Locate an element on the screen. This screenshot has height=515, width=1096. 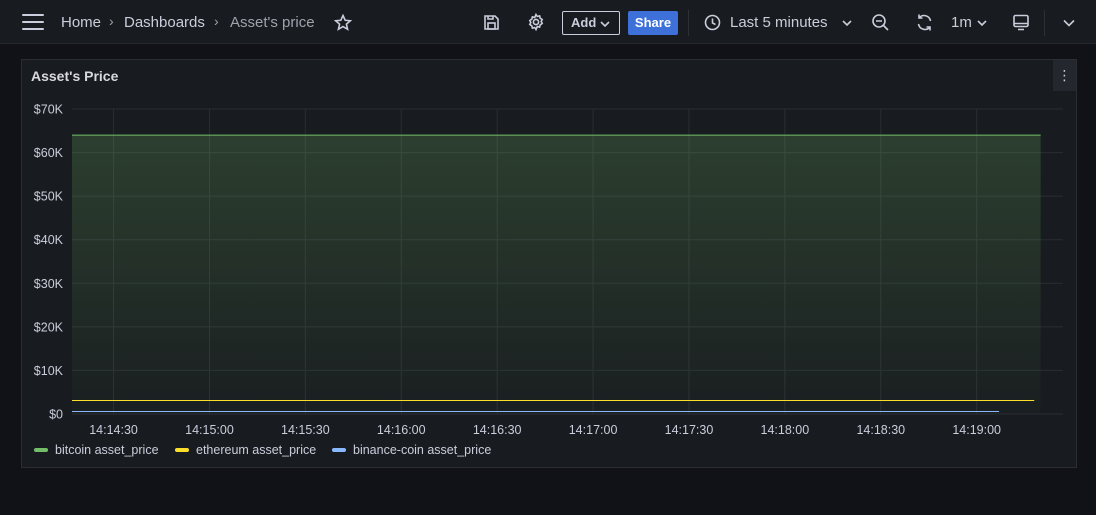
y-tick-label: $40K is located at coordinates (49, 240).